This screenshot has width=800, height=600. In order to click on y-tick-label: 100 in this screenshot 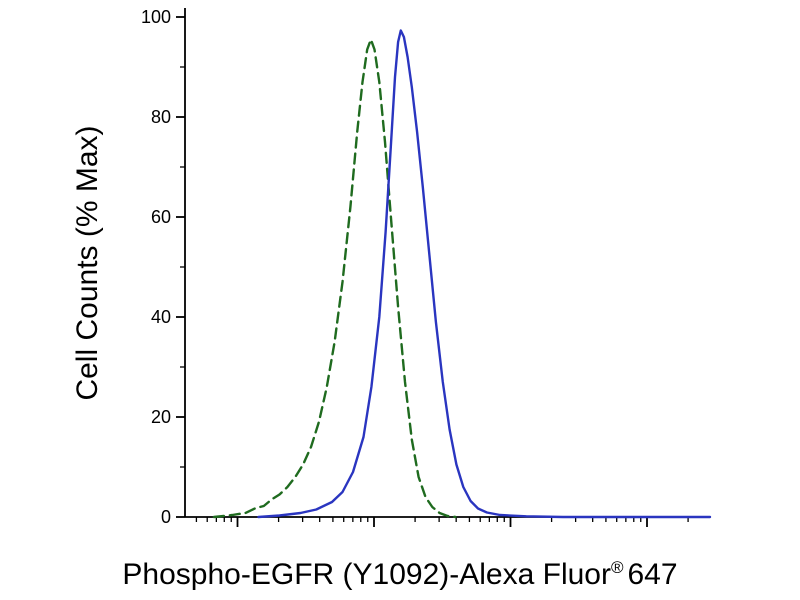, I will do `click(156, 17)`.